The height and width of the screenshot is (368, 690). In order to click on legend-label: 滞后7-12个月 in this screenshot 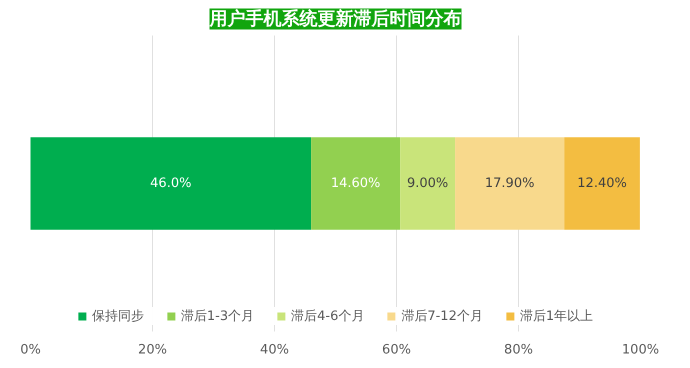, I will do `click(442, 316)`.